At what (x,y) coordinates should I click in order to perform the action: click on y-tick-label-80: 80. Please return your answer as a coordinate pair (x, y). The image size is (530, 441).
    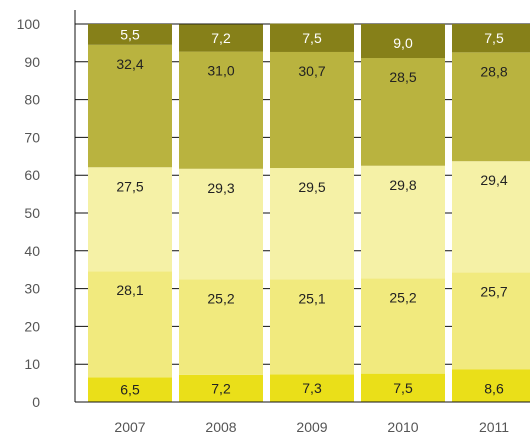
    Looking at the image, I should click on (32, 100).